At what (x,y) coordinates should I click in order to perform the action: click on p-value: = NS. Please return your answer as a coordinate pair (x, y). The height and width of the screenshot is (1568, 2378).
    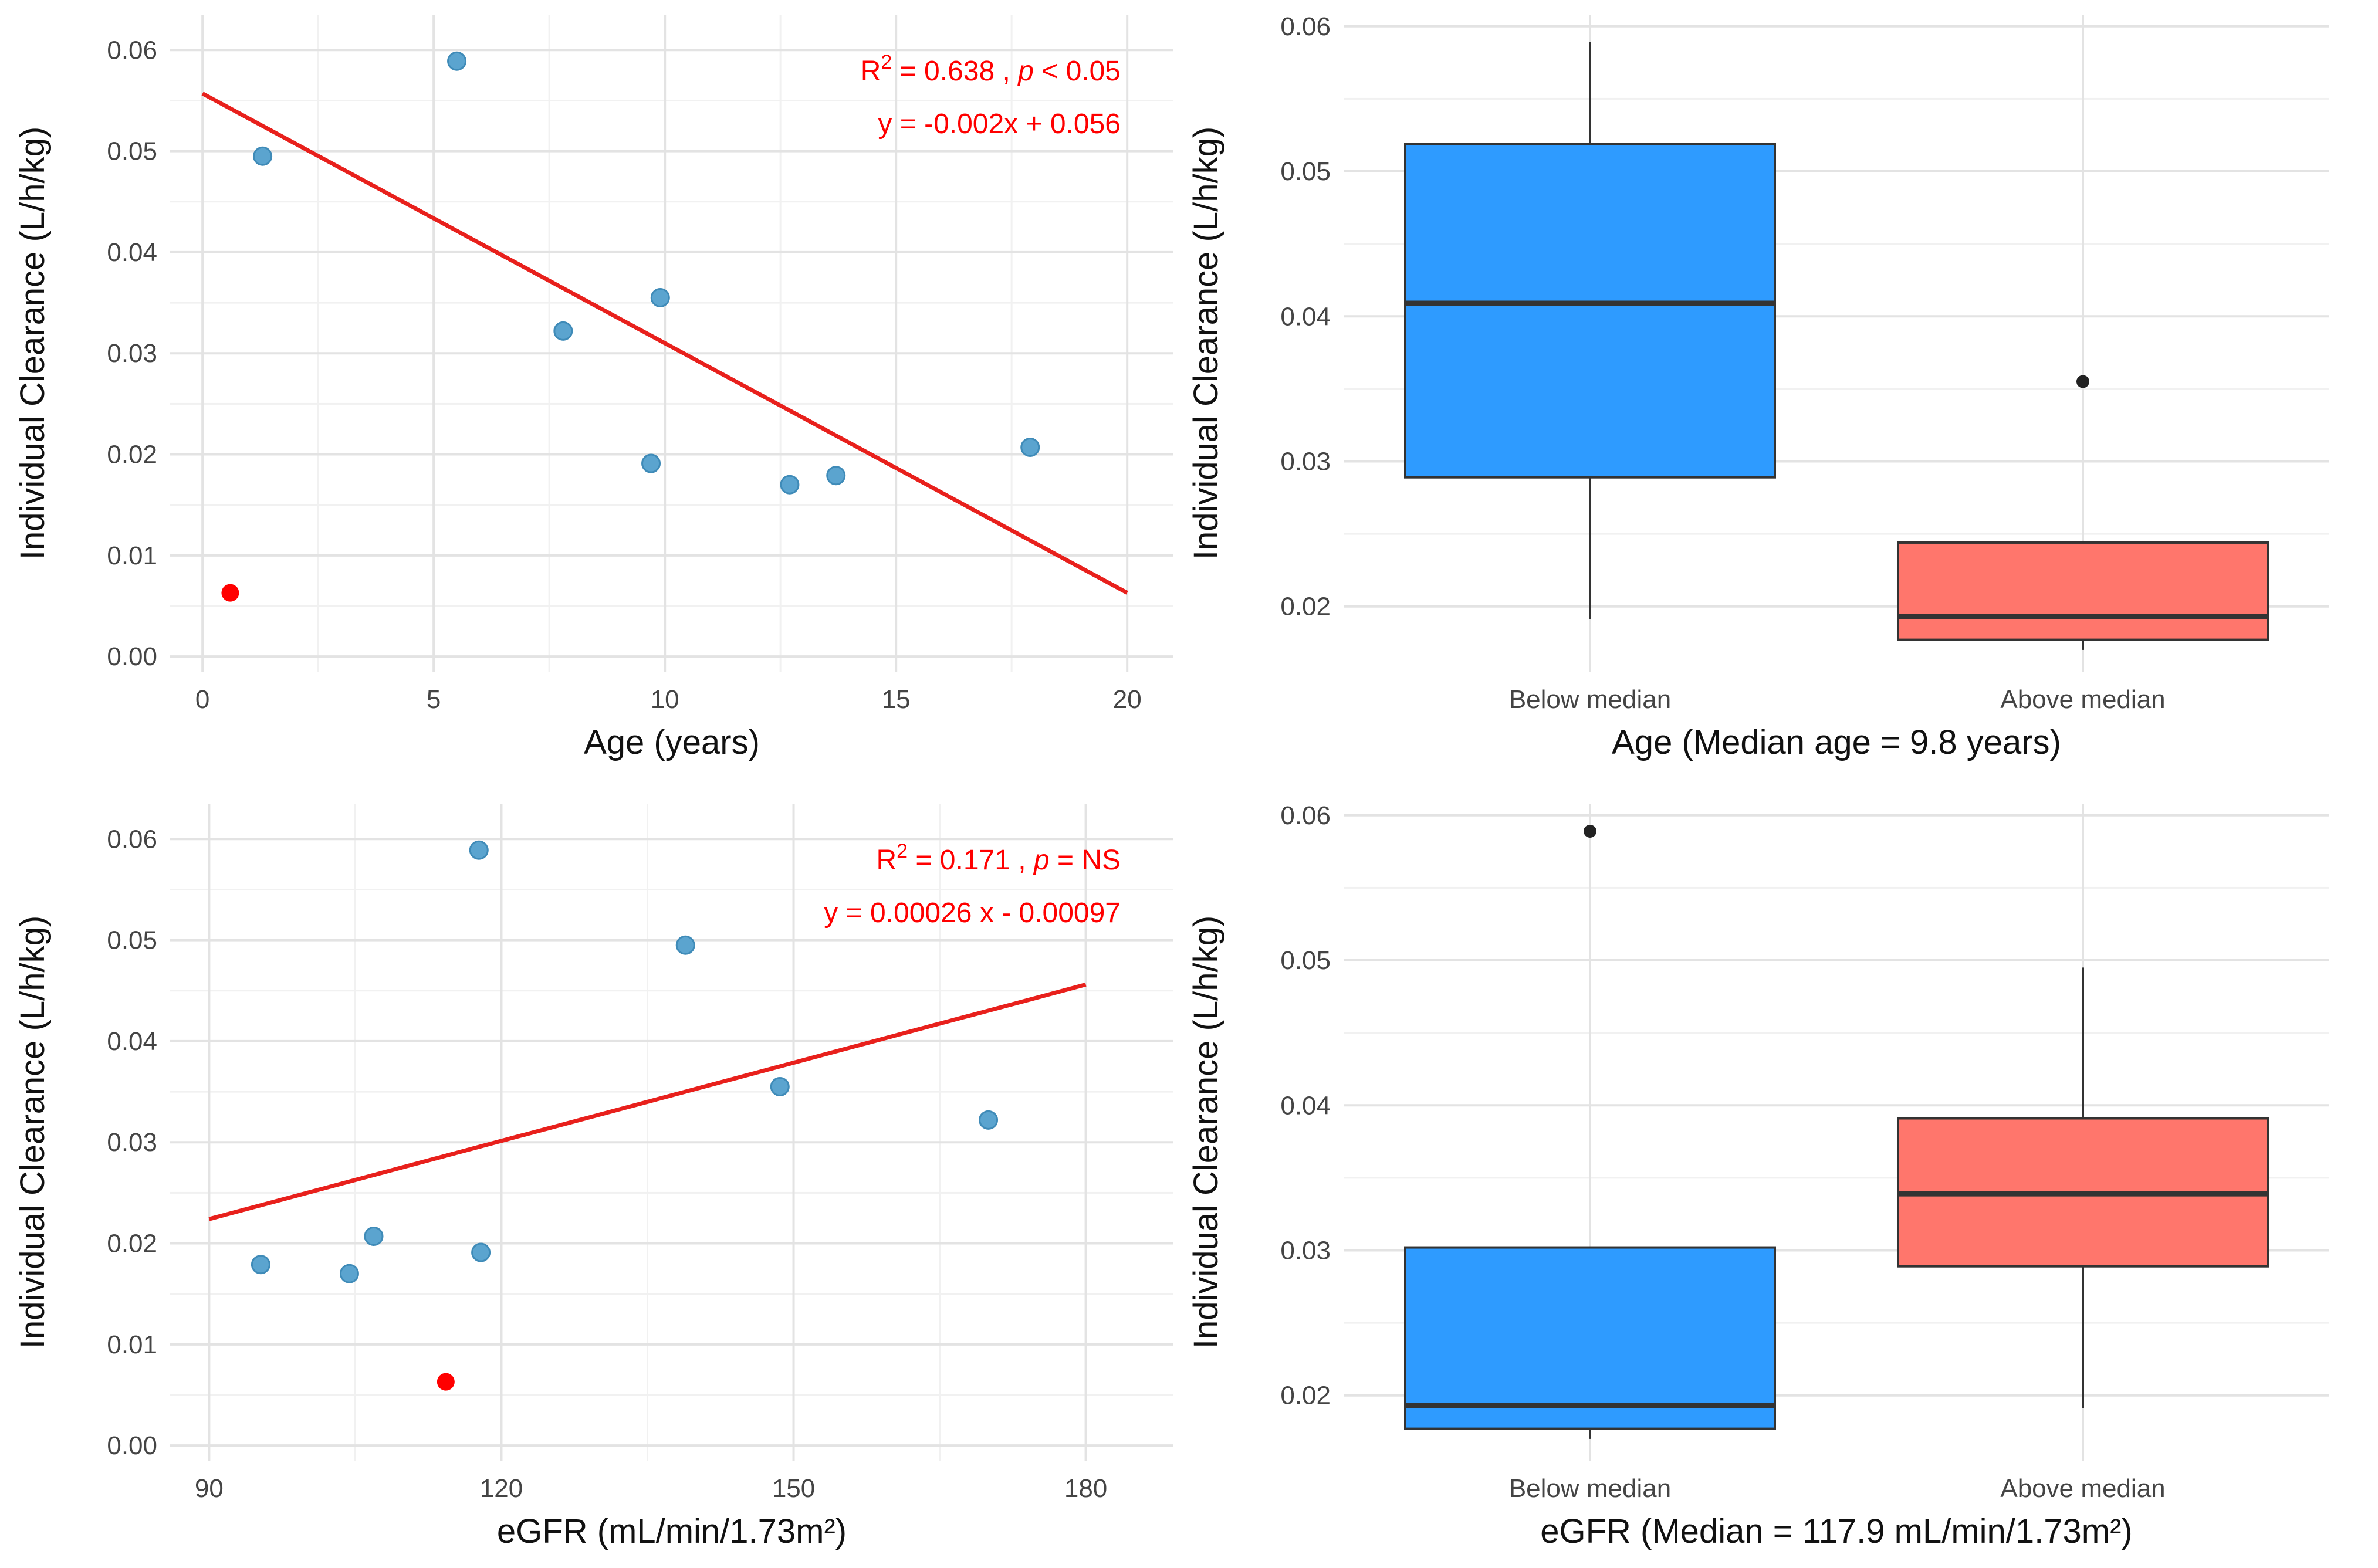
    Looking at the image, I should click on (1085, 860).